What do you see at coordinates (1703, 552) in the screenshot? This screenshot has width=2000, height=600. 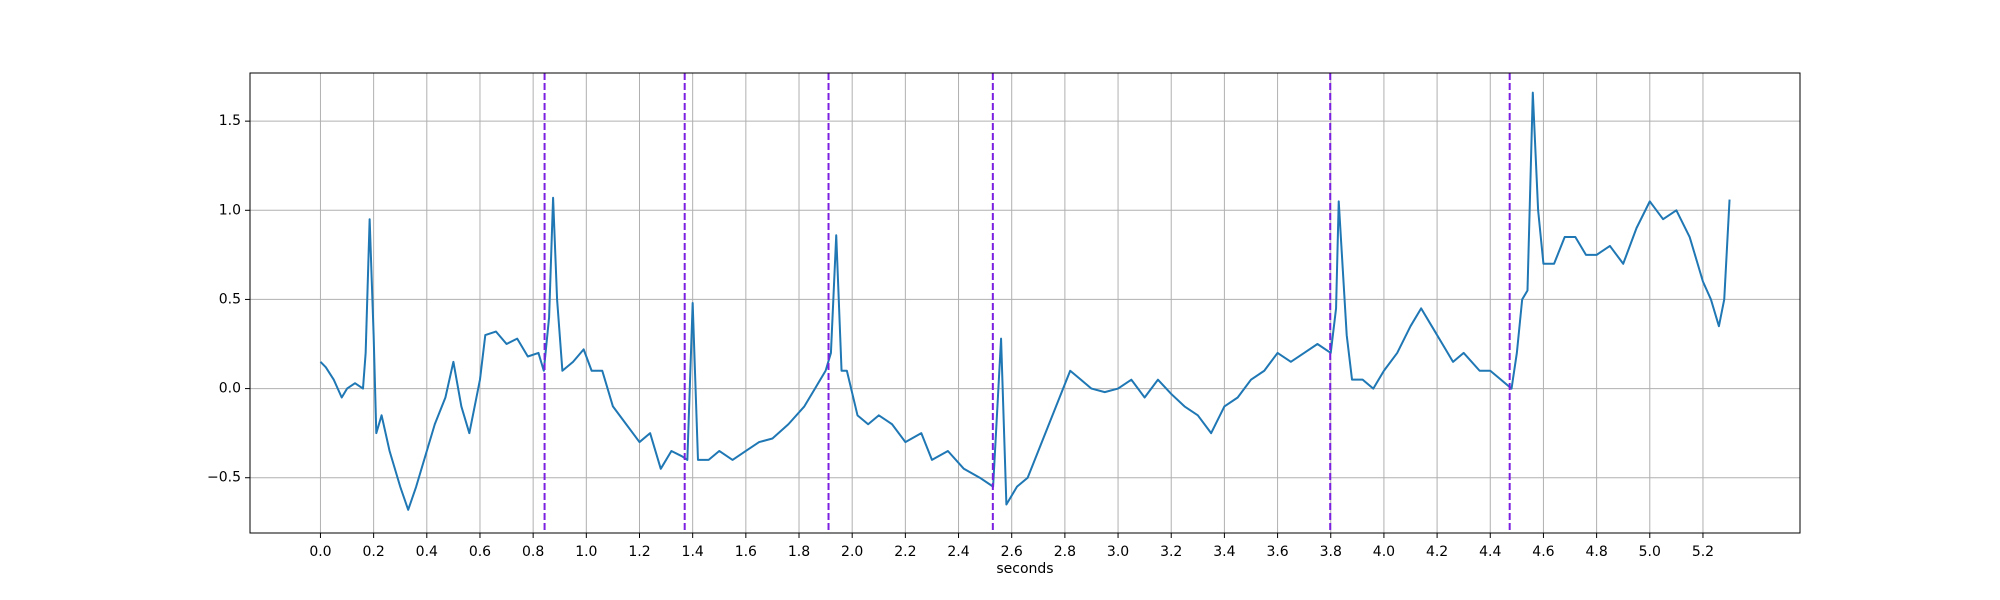 I see `x-tick-label: 5.2` at bounding box center [1703, 552].